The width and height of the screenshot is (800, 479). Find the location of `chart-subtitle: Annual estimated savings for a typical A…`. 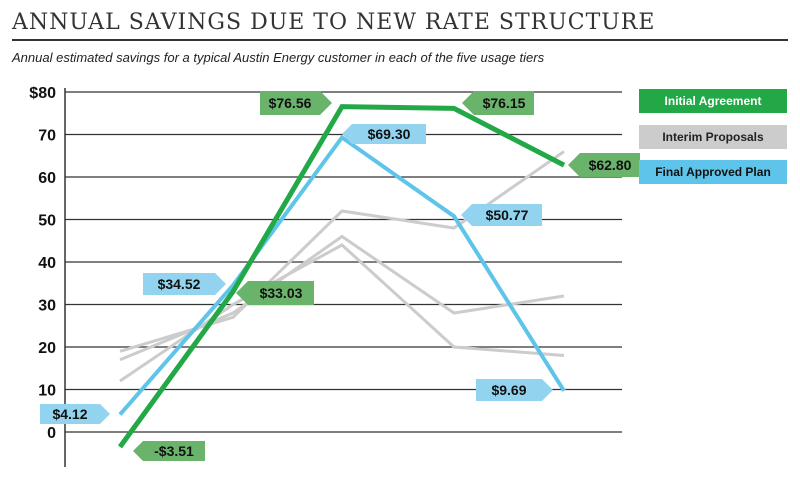

chart-subtitle: Annual estimated savings for a typical A… is located at coordinates (278, 57).